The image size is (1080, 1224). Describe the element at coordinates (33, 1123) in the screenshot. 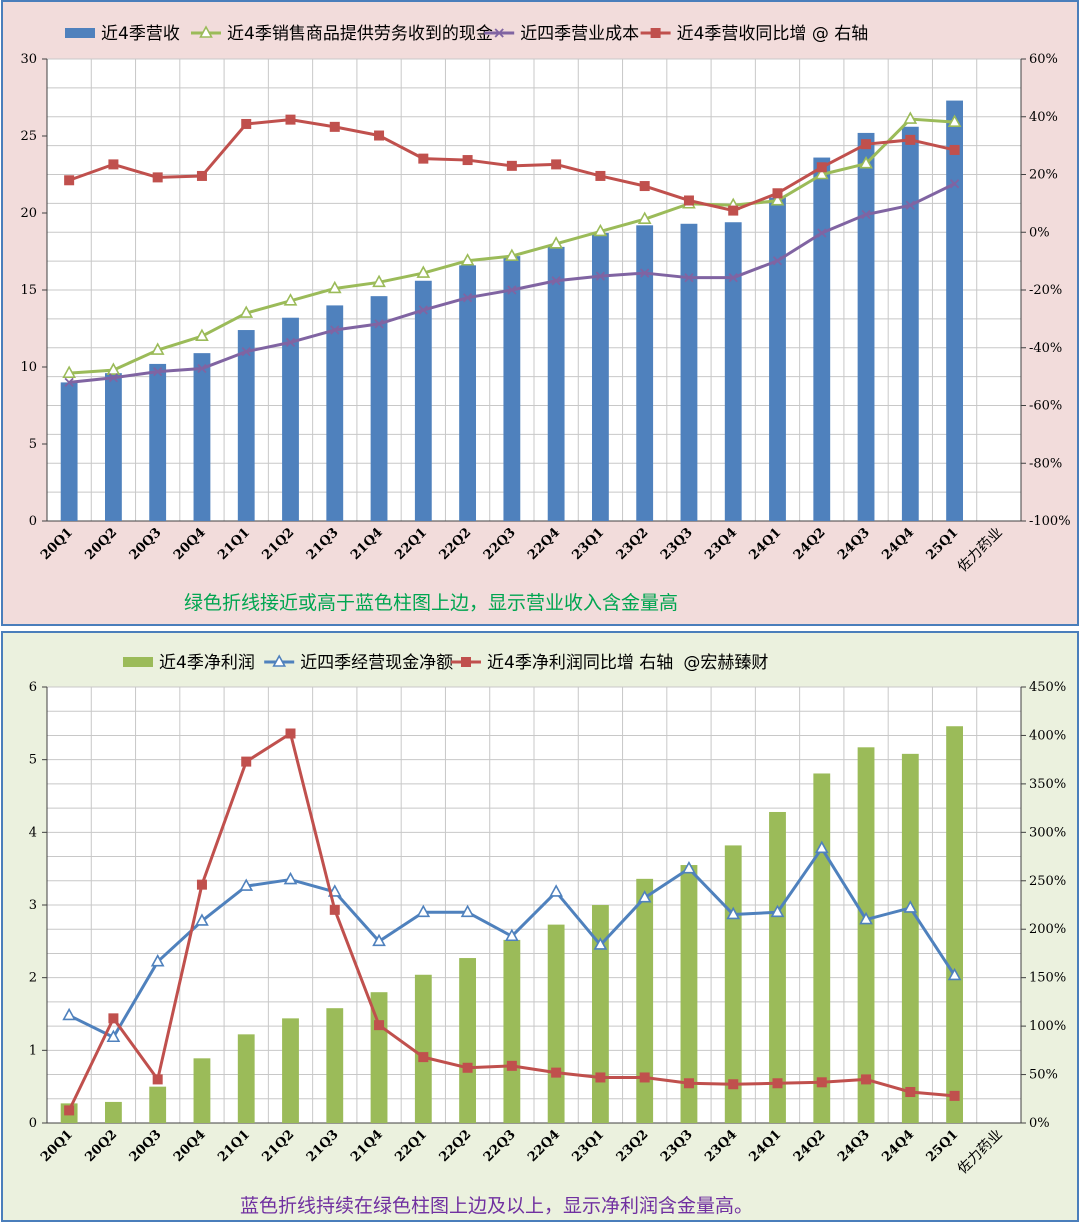

I see `left-axis-tick-label: 0` at that location.